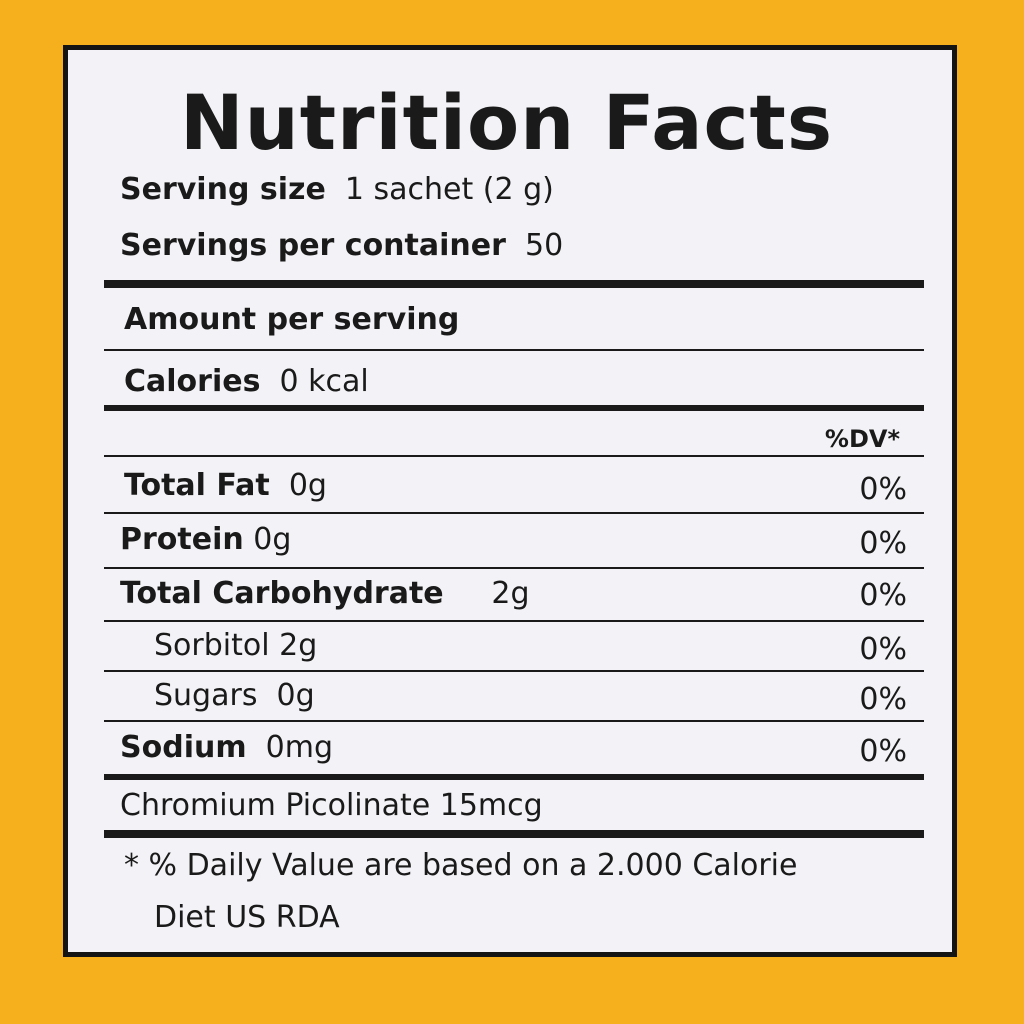 This screenshot has height=1024, width=1024. I want to click on nutrient-row: Sorbitol 2g, so click(235, 645).